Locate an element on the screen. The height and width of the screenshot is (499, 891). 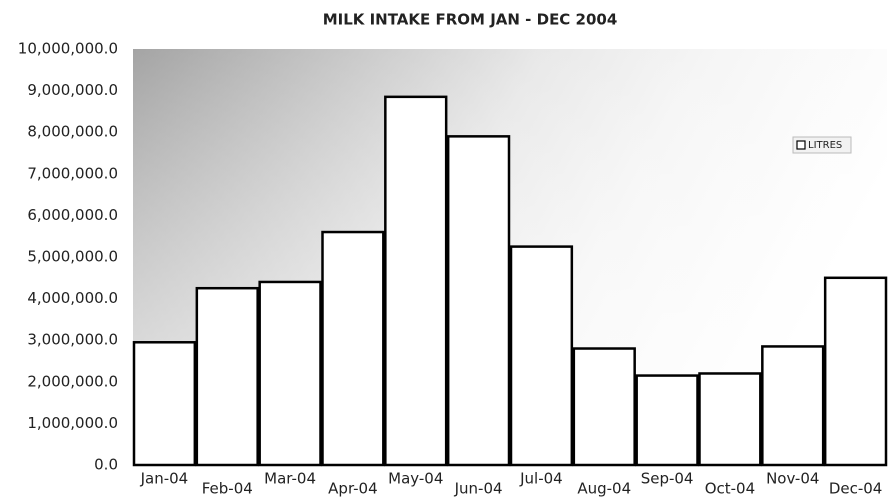
x-tick-label: Jan-04 is located at coordinates (164, 479).